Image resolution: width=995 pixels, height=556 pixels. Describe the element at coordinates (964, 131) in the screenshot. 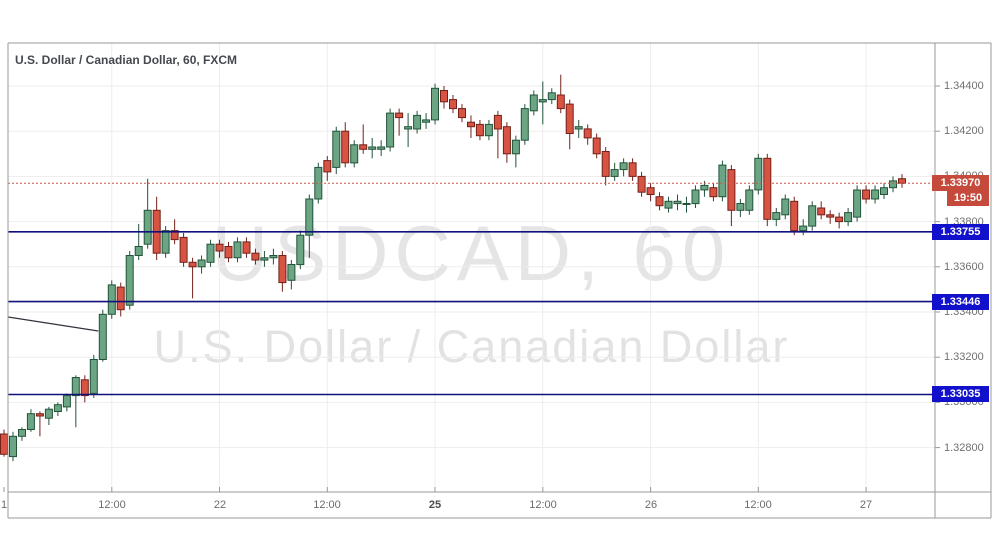

I see `price-axis-label: 1.34200` at that location.